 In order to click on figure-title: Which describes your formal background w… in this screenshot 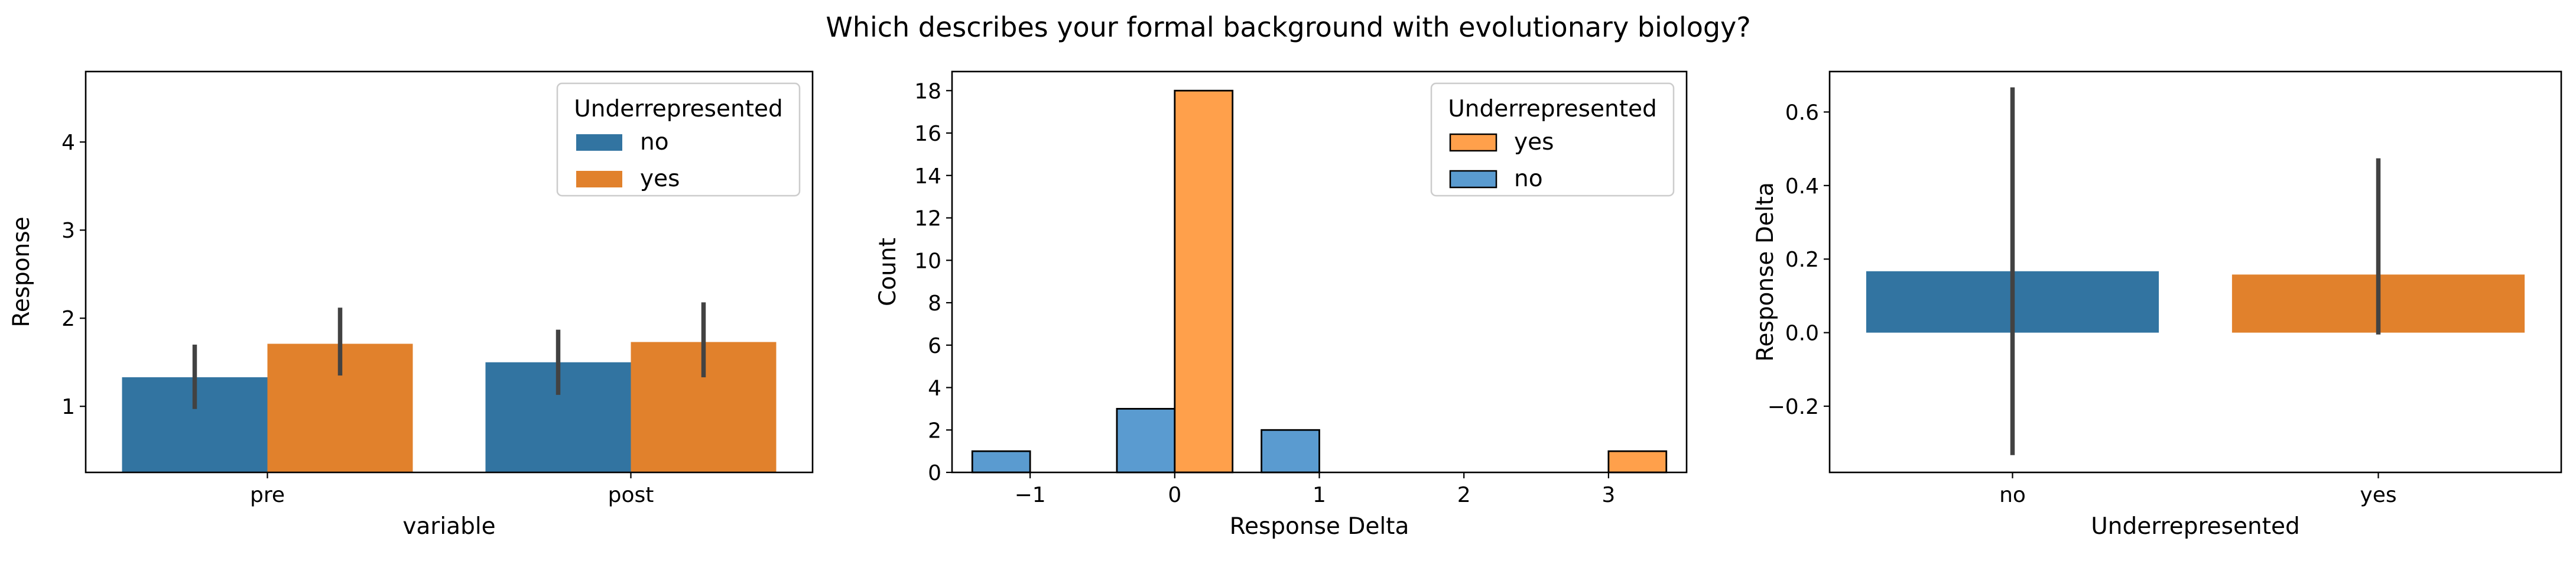, I will do `click(1288, 27)`.